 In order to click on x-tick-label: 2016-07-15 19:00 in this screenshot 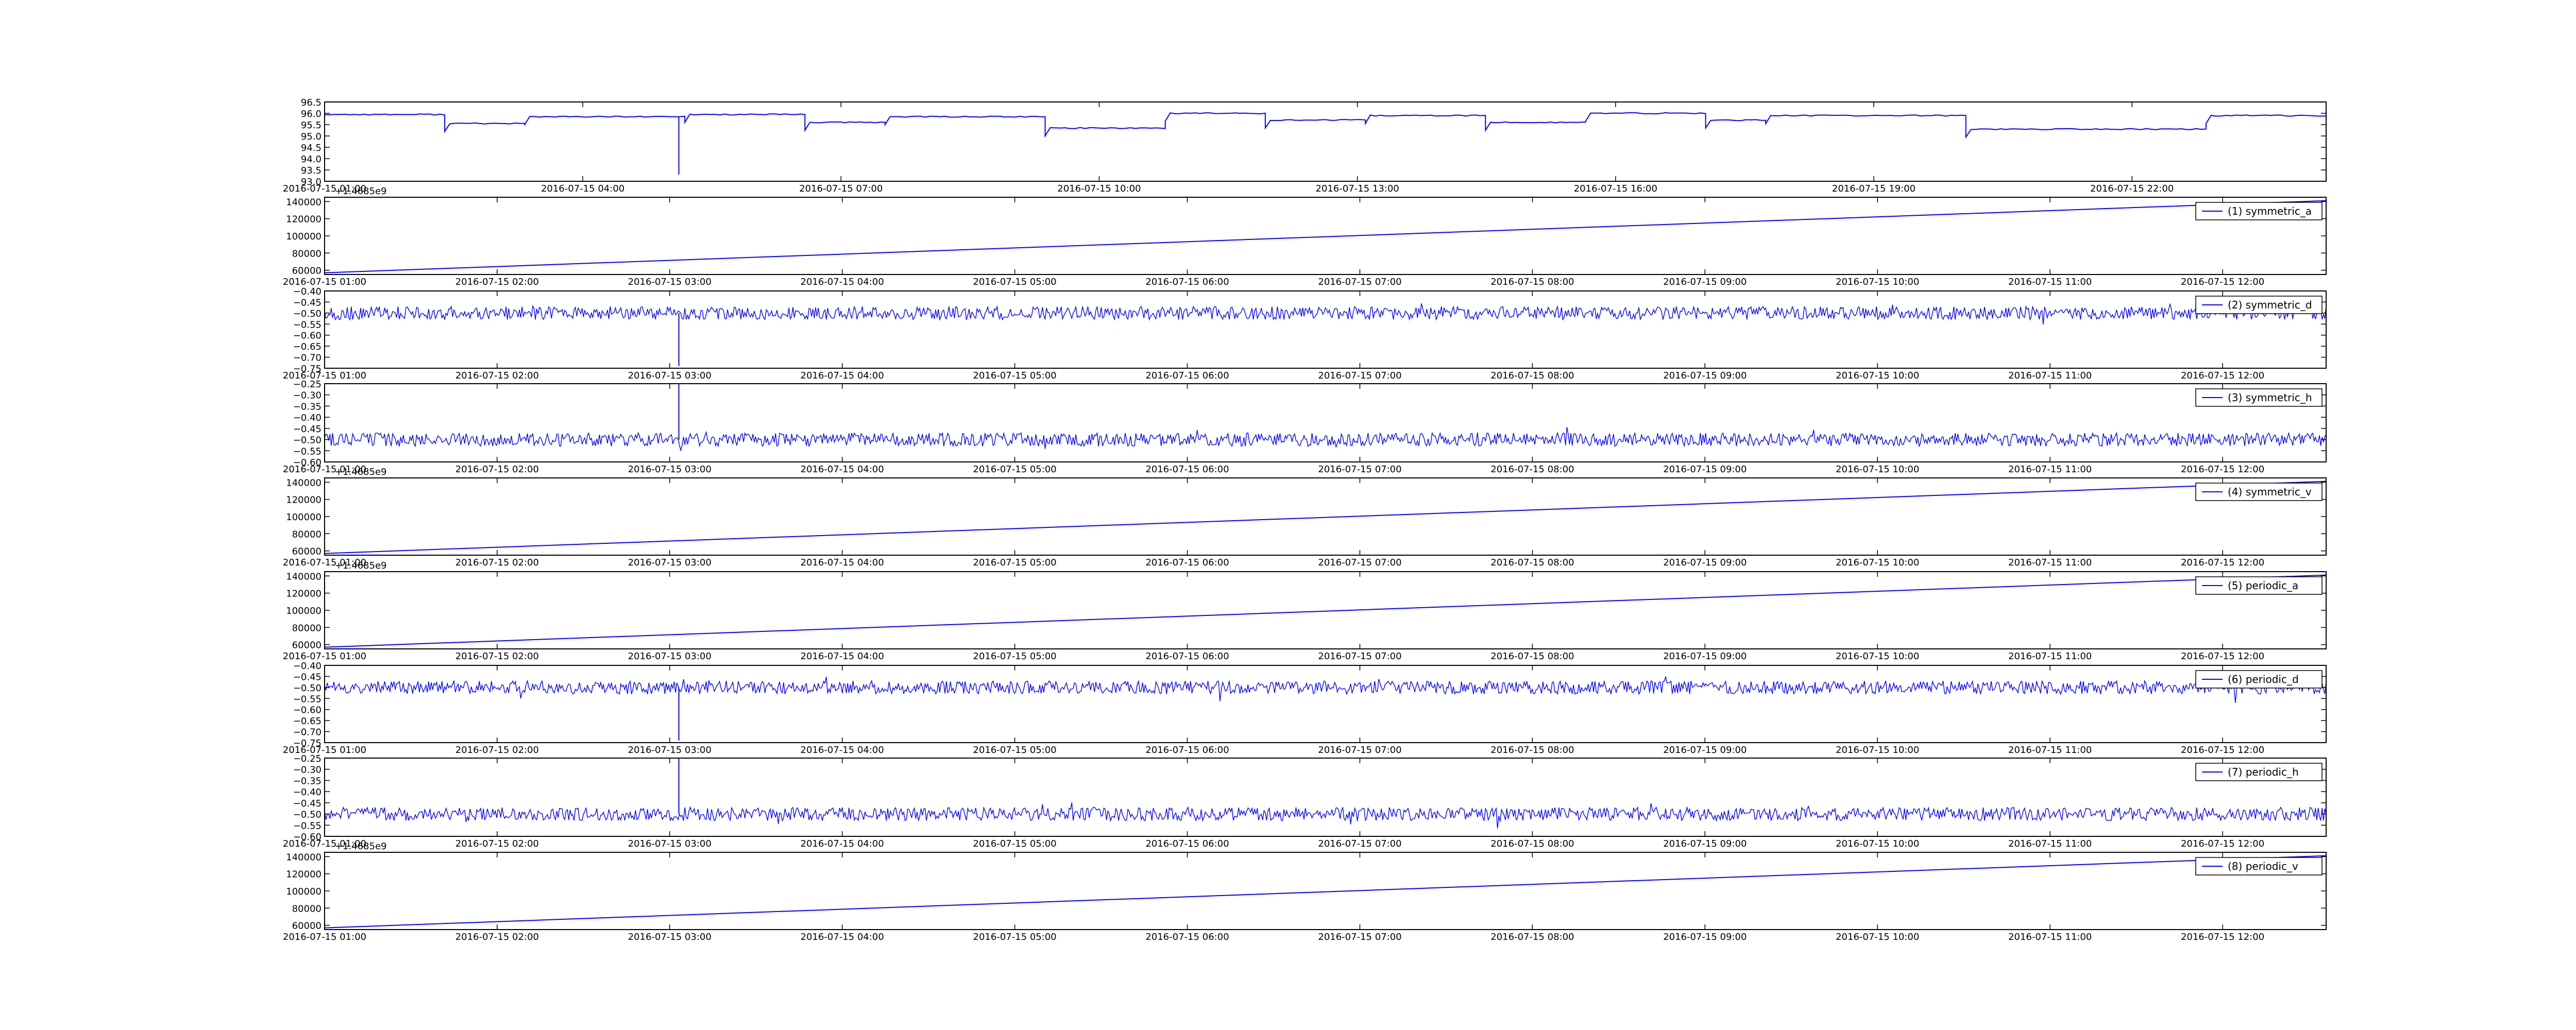, I will do `click(1874, 189)`.